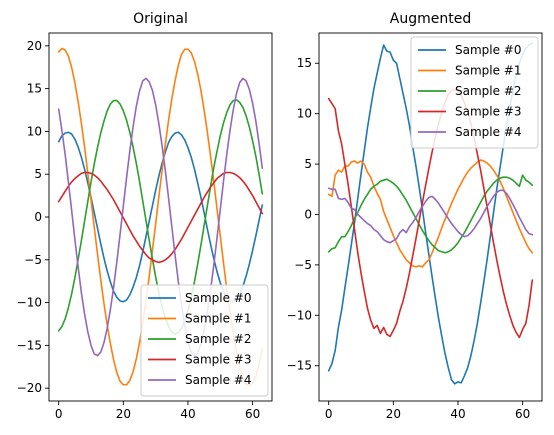 The width and height of the screenshot is (554, 435). I want to click on chart-title: Original, so click(160, 19).